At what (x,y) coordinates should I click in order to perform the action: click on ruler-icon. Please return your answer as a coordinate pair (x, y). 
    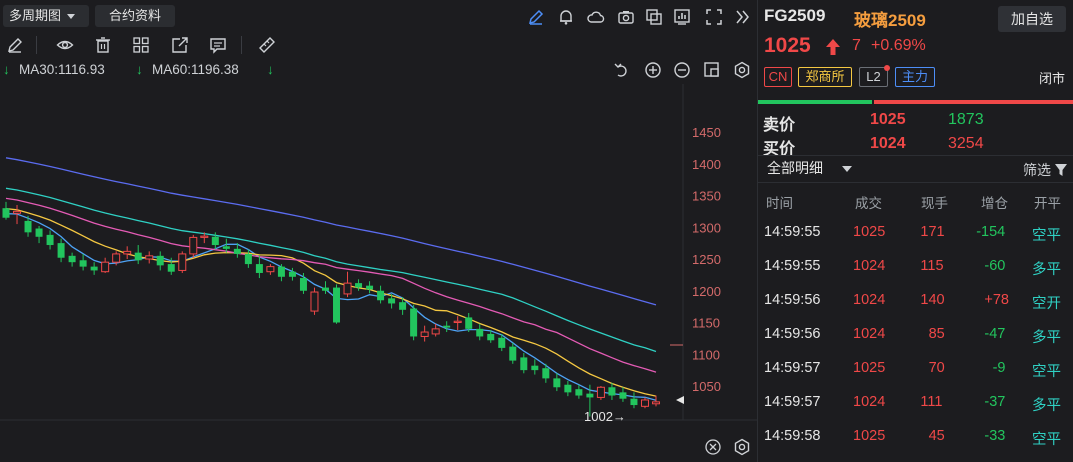
    Looking at the image, I should click on (267, 45).